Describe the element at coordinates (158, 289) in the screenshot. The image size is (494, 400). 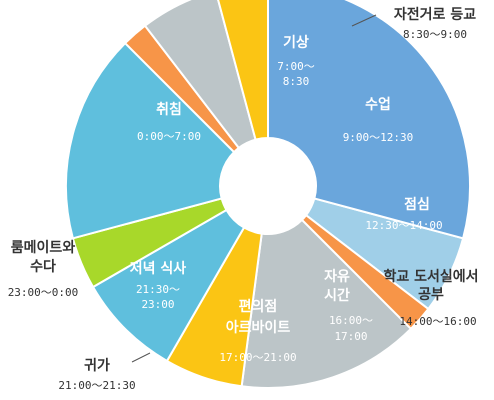
I see `slice-dinner-time-line1: 21:30～` at that location.